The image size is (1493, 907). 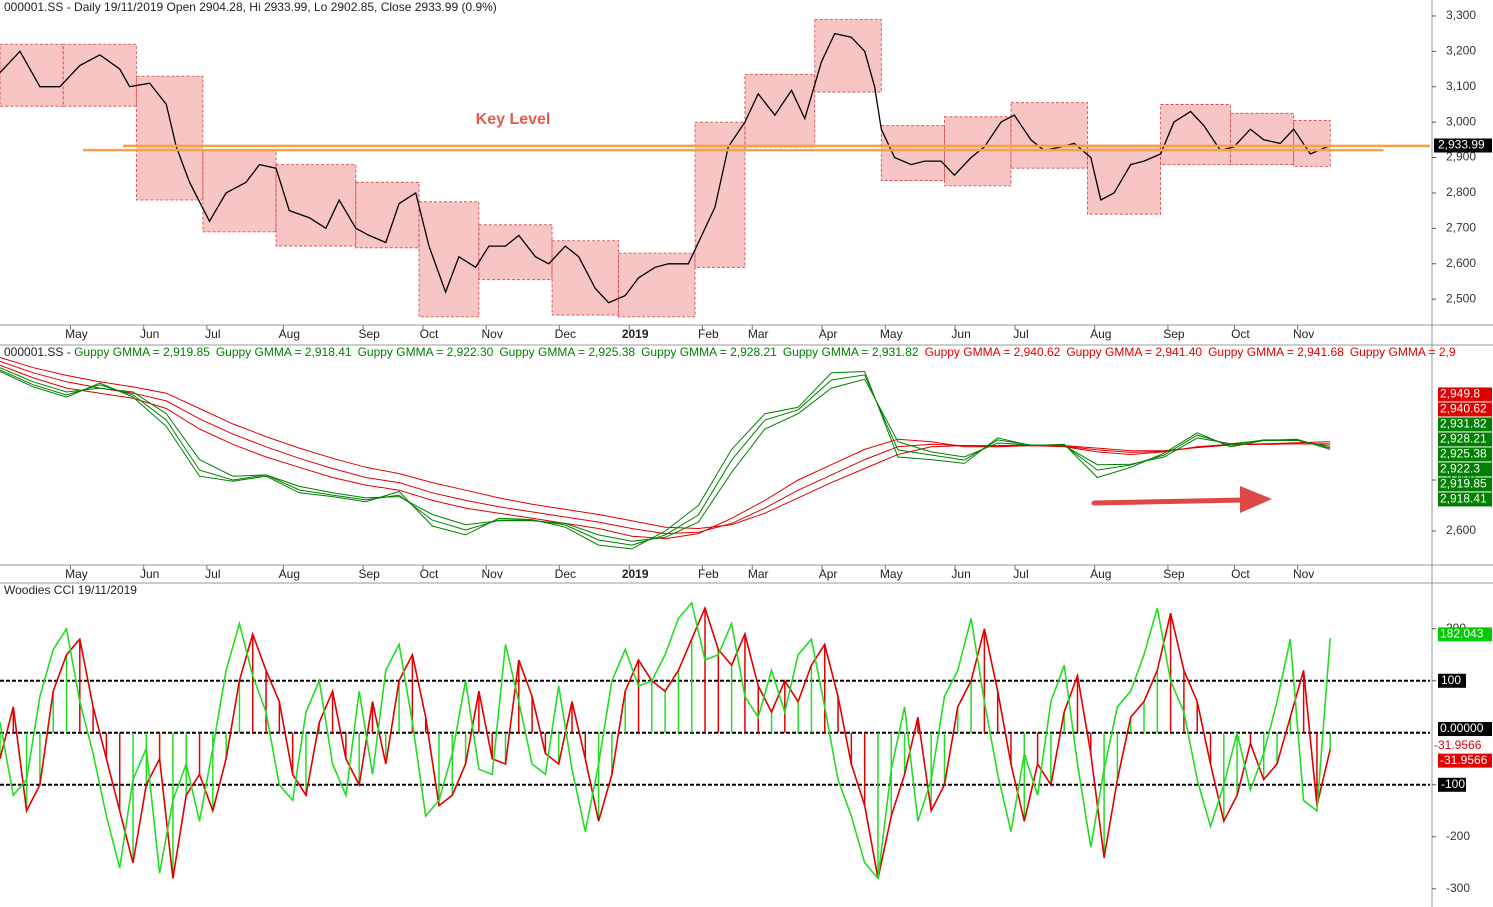 What do you see at coordinates (1461, 157) in the screenshot?
I see `y-tick-label: 2,900` at bounding box center [1461, 157].